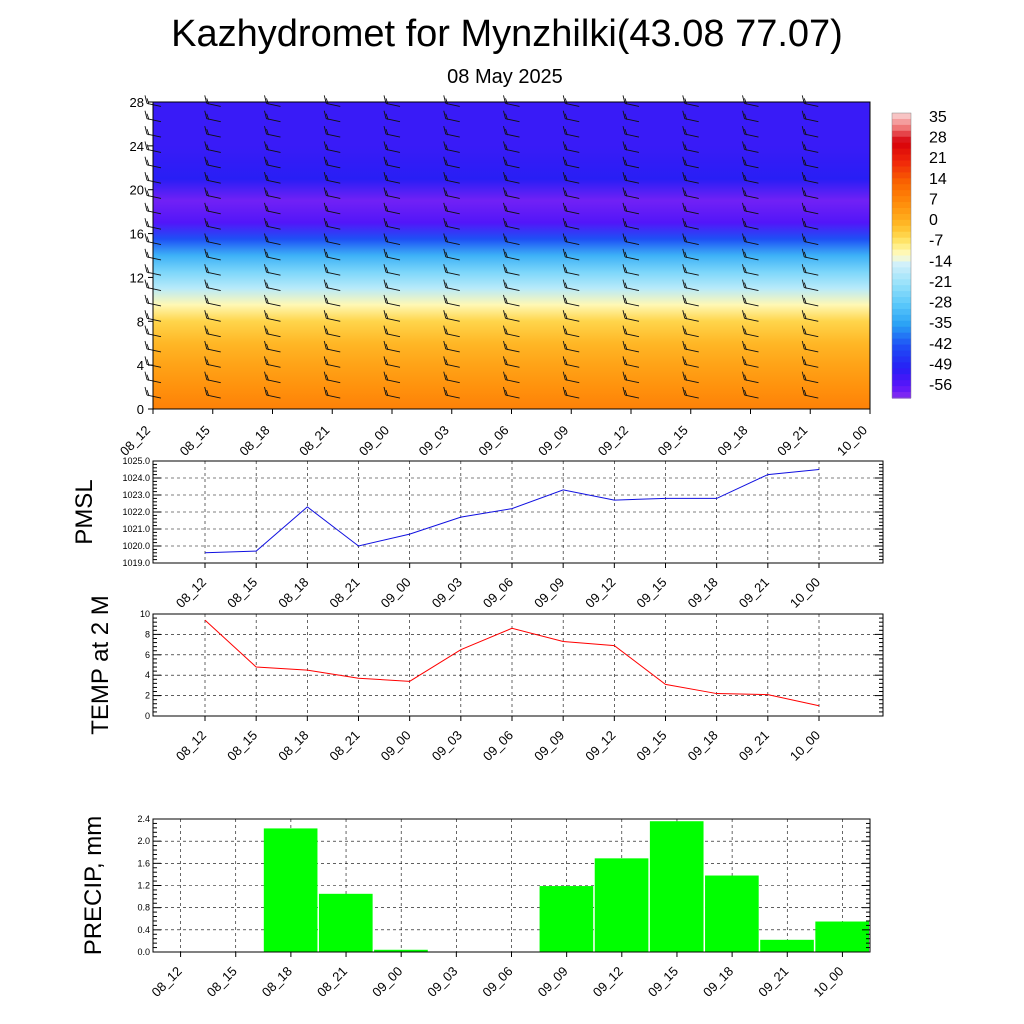 This screenshot has width=1024, height=1024. What do you see at coordinates (136, 563) in the screenshot?
I see `y-tick-label: 1019.0` at bounding box center [136, 563].